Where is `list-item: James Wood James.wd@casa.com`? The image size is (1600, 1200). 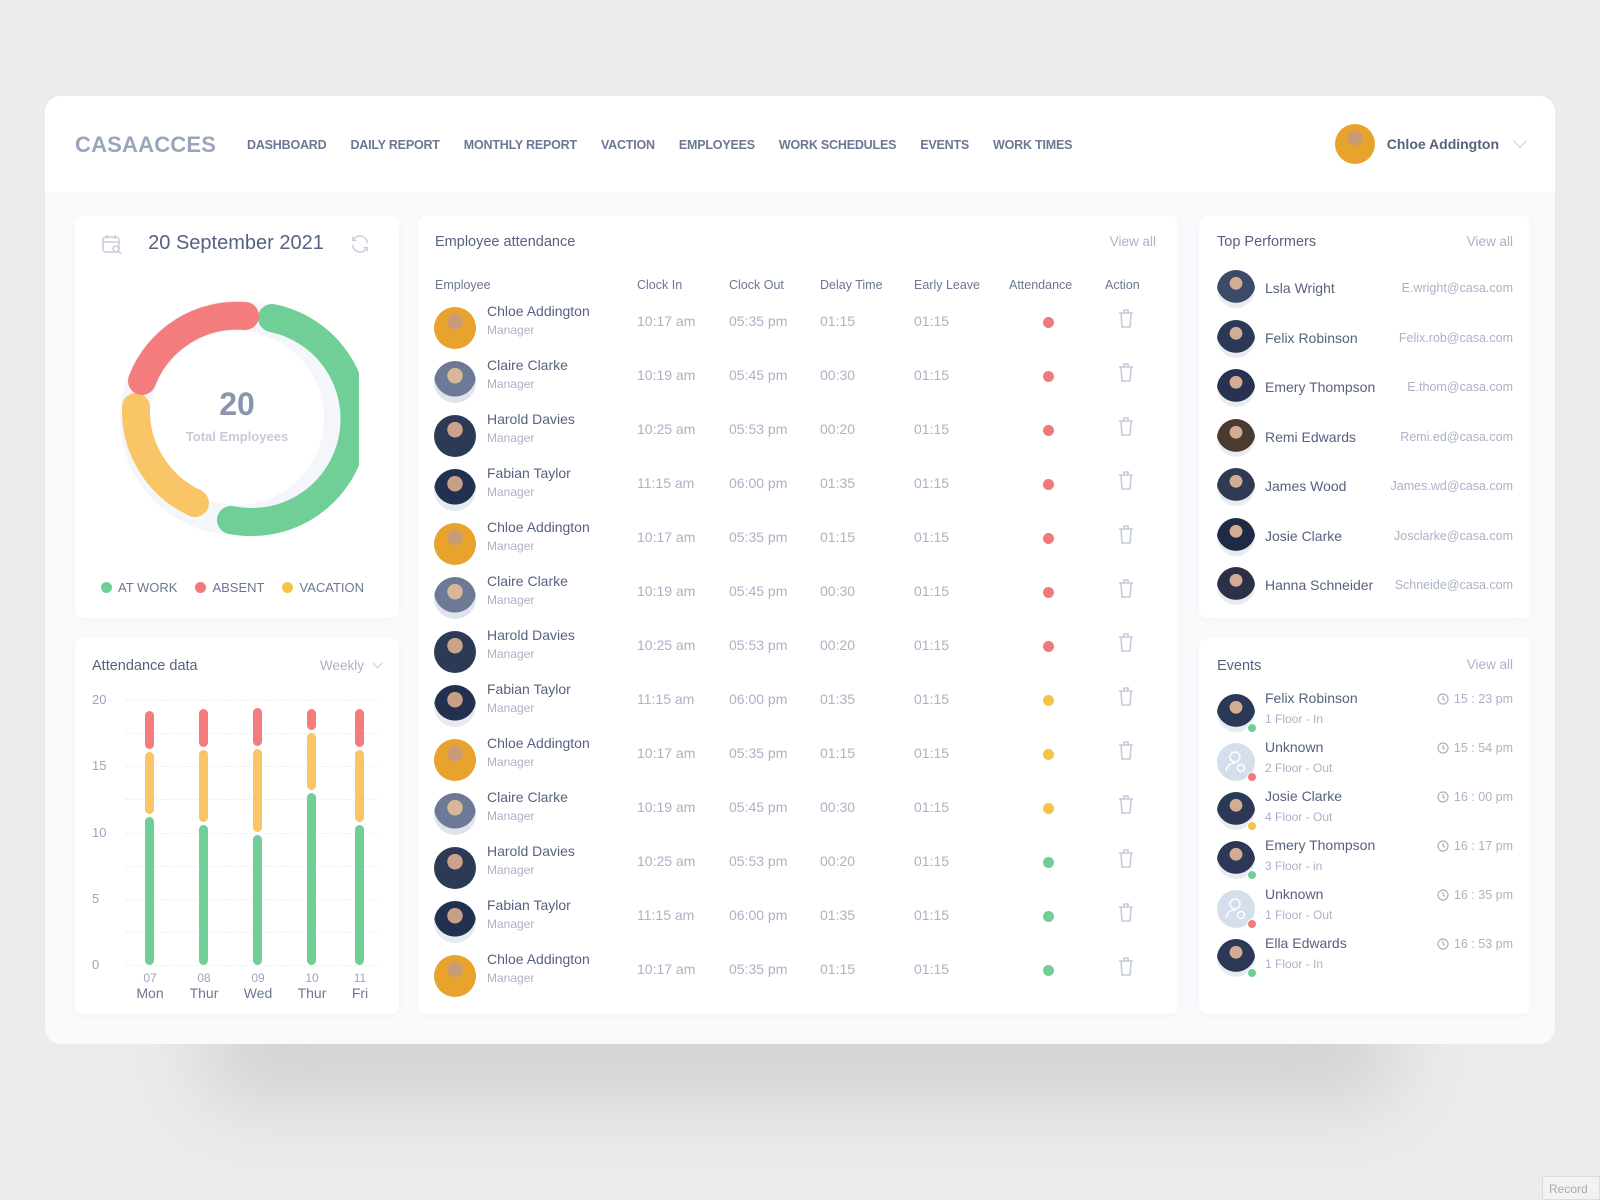
list-item: James Wood James.wd@casa.com is located at coordinates (1365, 488).